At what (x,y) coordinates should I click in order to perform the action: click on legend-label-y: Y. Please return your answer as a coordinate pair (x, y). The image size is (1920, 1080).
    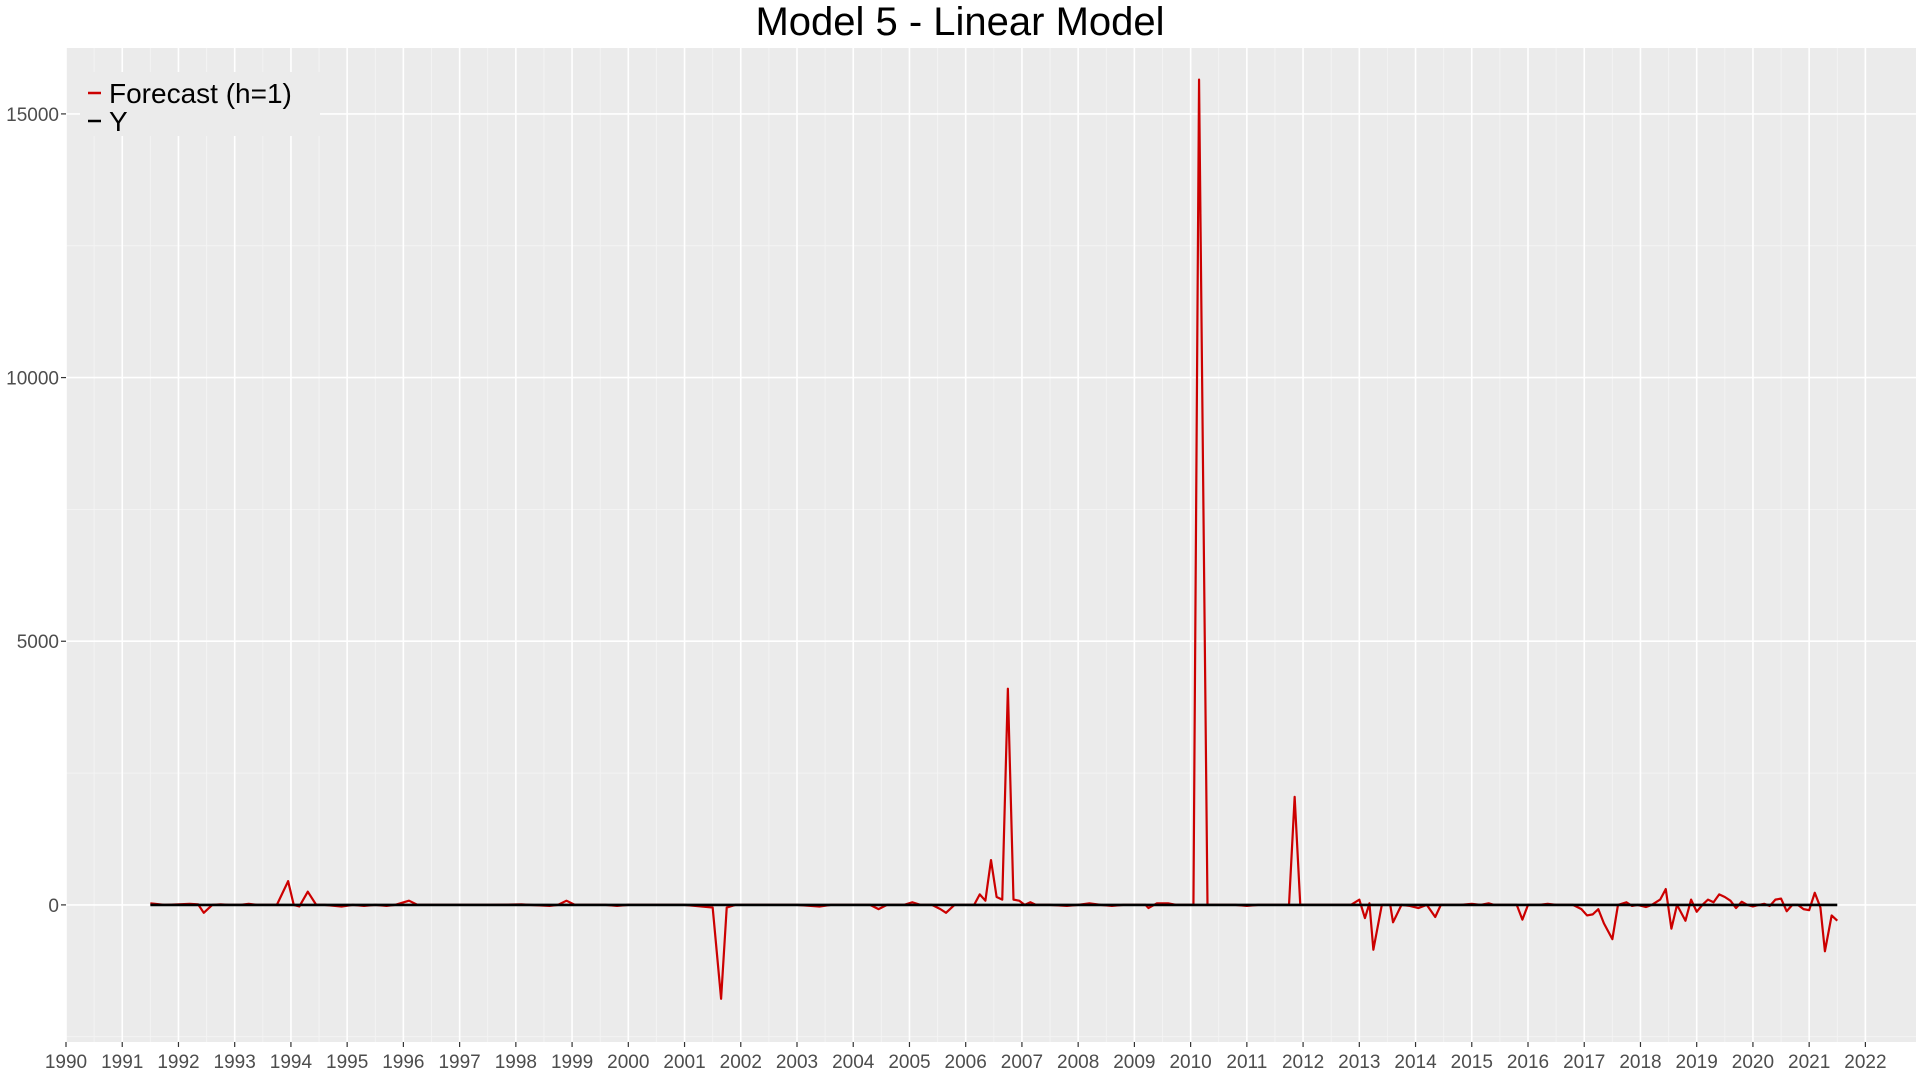
    Looking at the image, I should click on (118, 121).